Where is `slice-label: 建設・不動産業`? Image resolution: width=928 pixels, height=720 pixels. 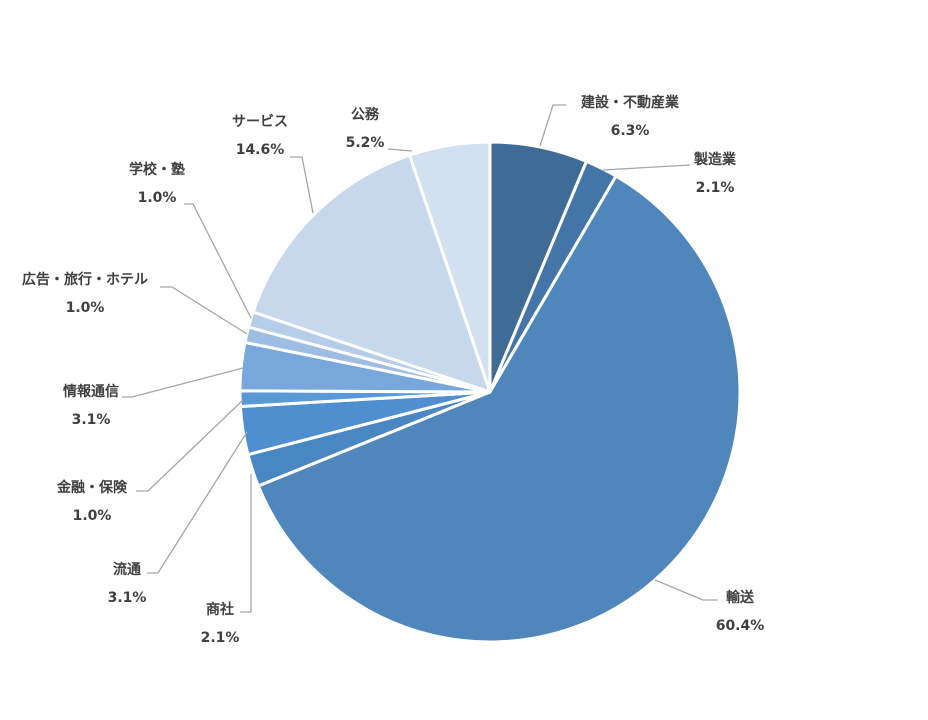
slice-label: 建設・不動産業 is located at coordinates (630, 102).